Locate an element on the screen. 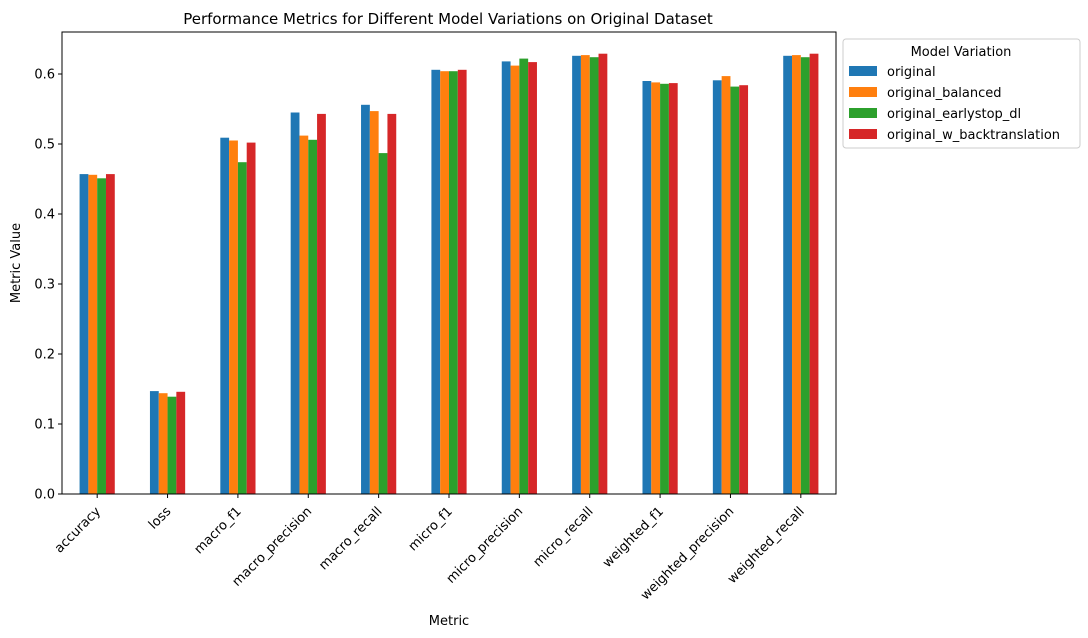 Image resolution: width=1088 pixels, height=638 pixels. bar-original_w_backtranslation-weighted_precision is located at coordinates (744, 289).